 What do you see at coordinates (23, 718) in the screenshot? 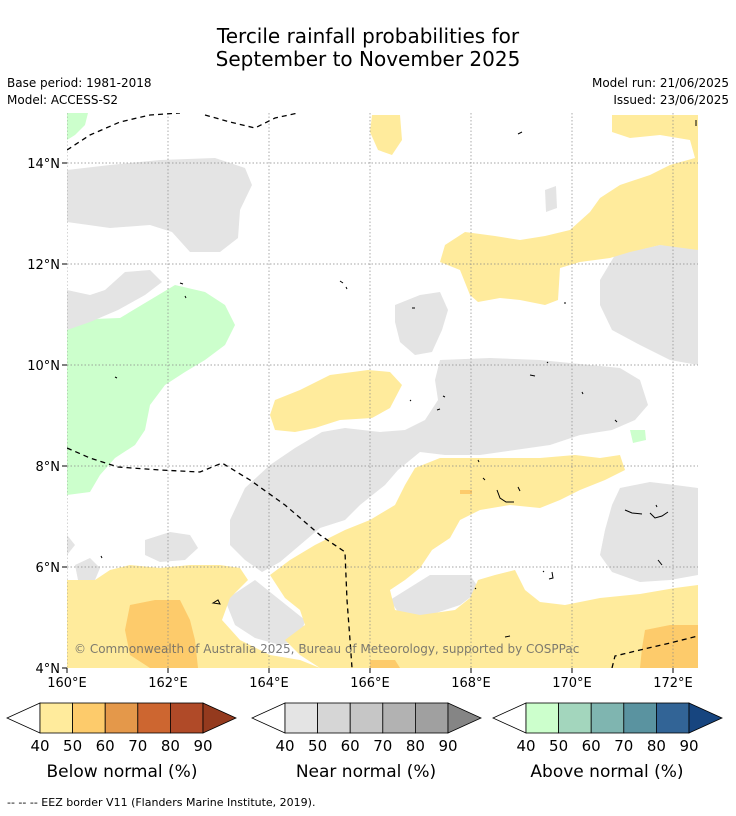
I see `colorbar-below-low-extend` at bounding box center [23, 718].